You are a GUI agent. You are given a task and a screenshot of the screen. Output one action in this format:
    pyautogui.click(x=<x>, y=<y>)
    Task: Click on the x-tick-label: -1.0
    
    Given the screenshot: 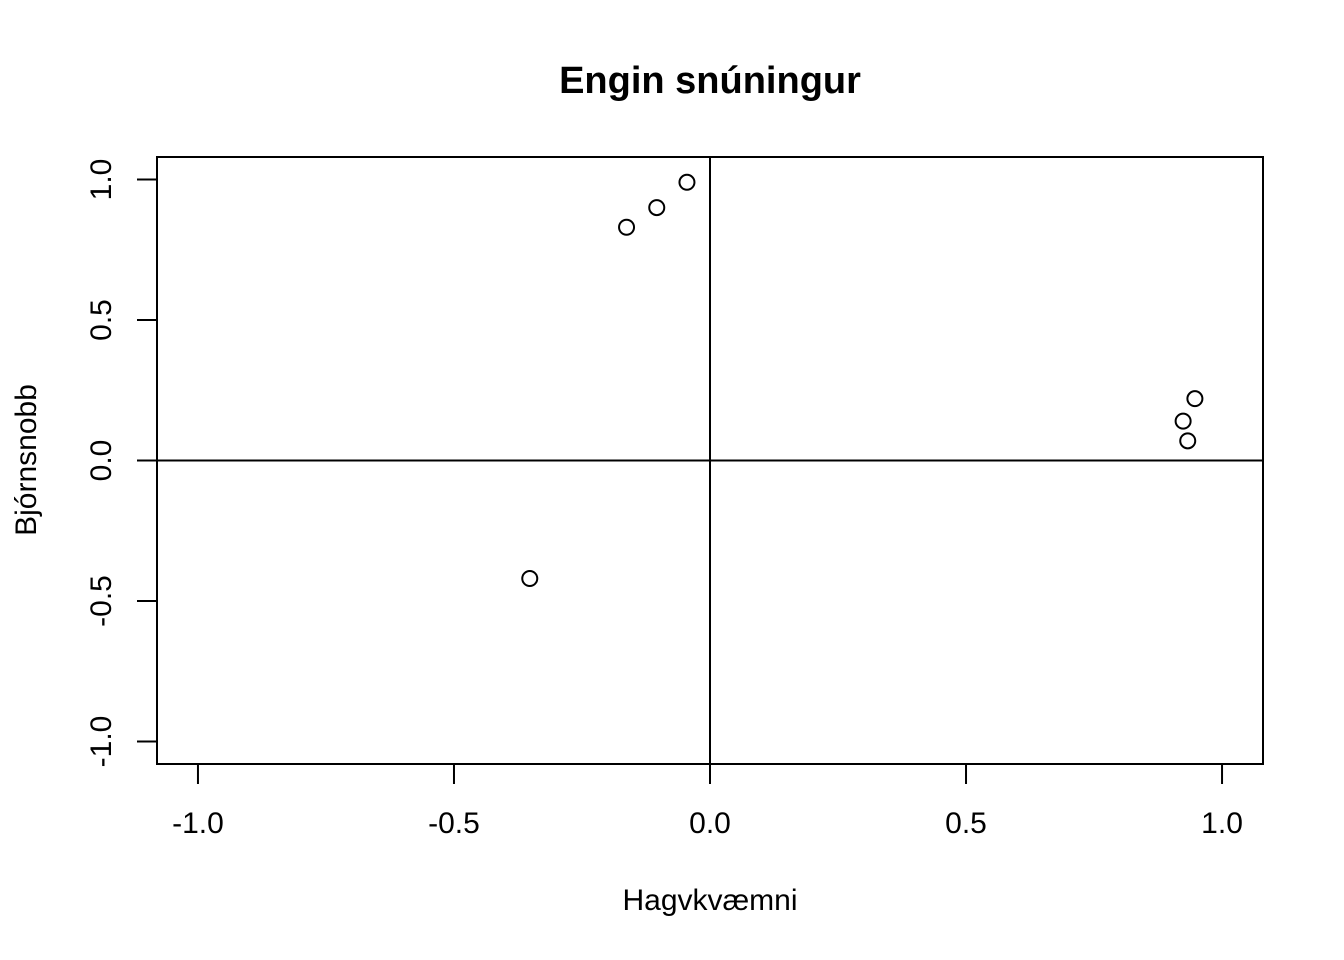 What is the action you would take?
    pyautogui.click(x=198, y=823)
    